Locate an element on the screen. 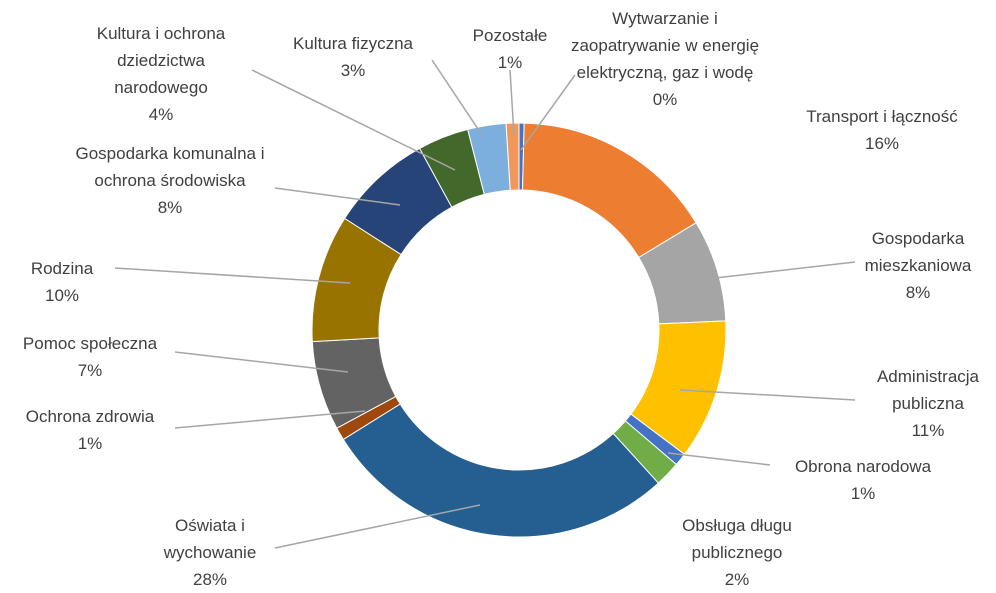  category-label: Administracja publiczna is located at coordinates (928, 390).